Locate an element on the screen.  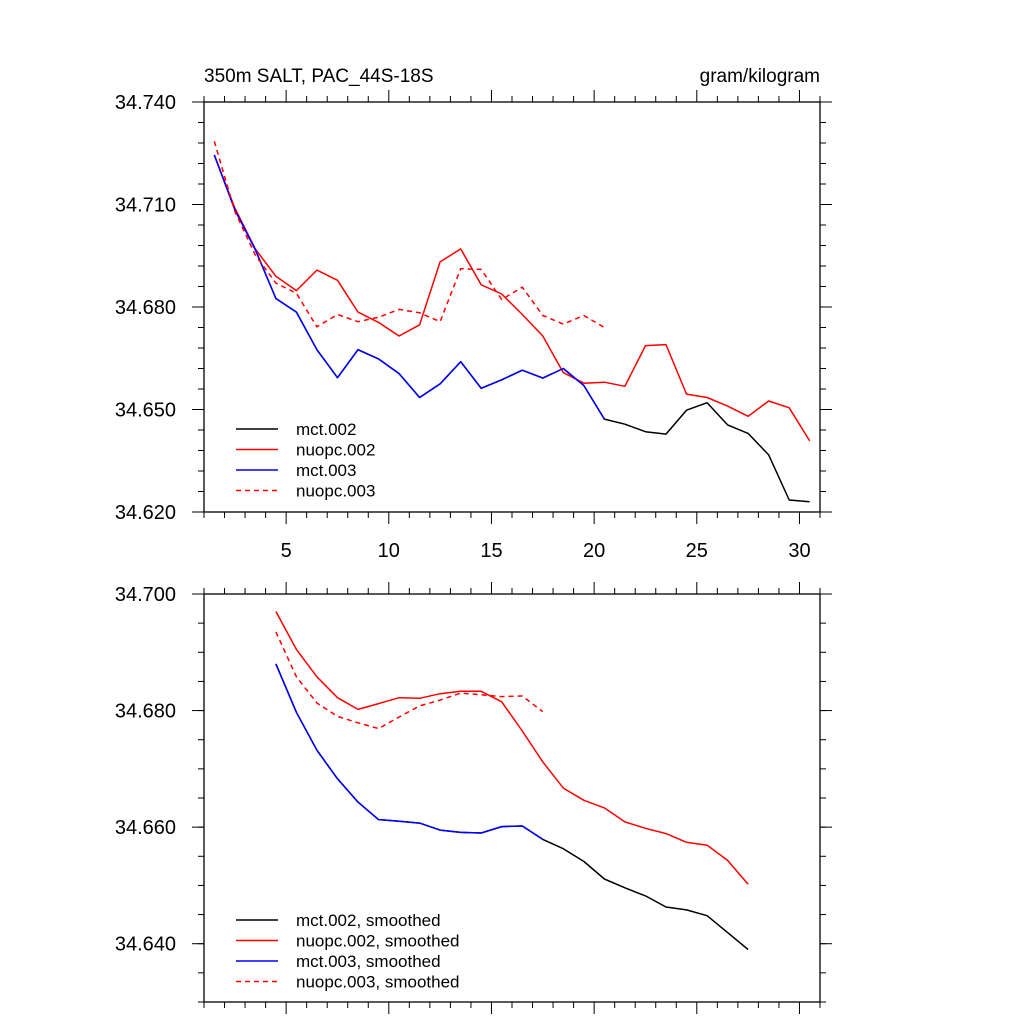
chart-top-y-tick-label: 34.620 is located at coordinates (145, 513).